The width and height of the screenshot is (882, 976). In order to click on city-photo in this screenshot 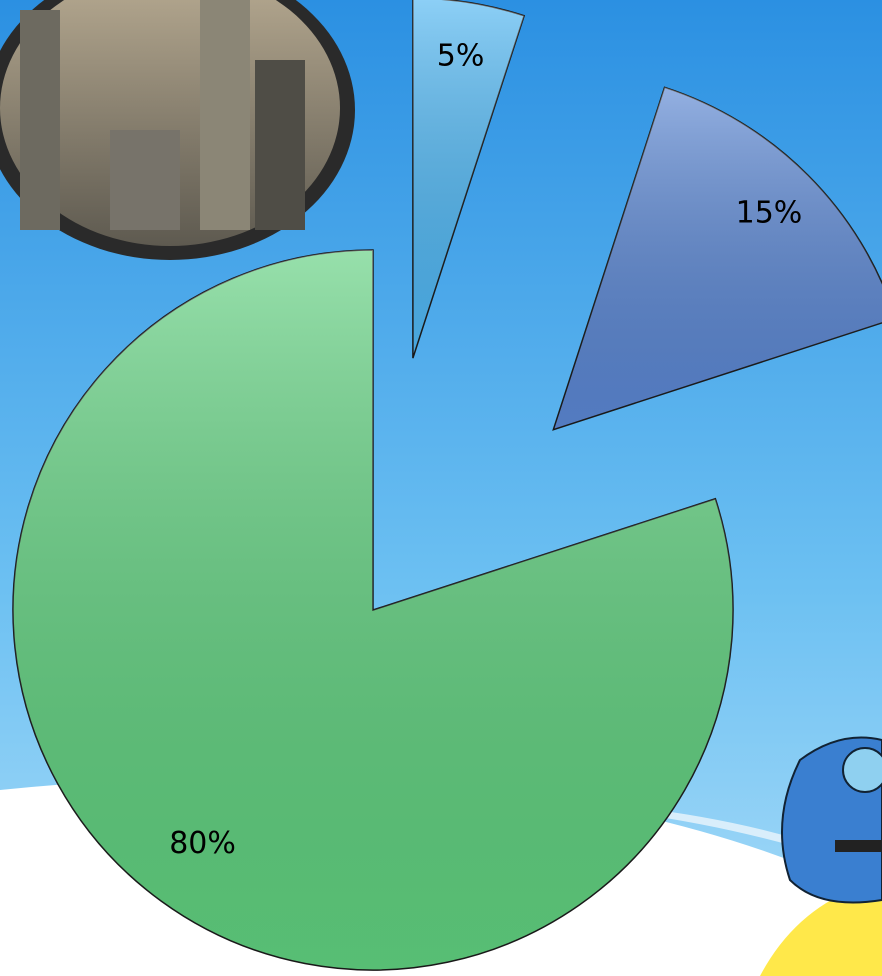, I will do `click(177, 130)`.